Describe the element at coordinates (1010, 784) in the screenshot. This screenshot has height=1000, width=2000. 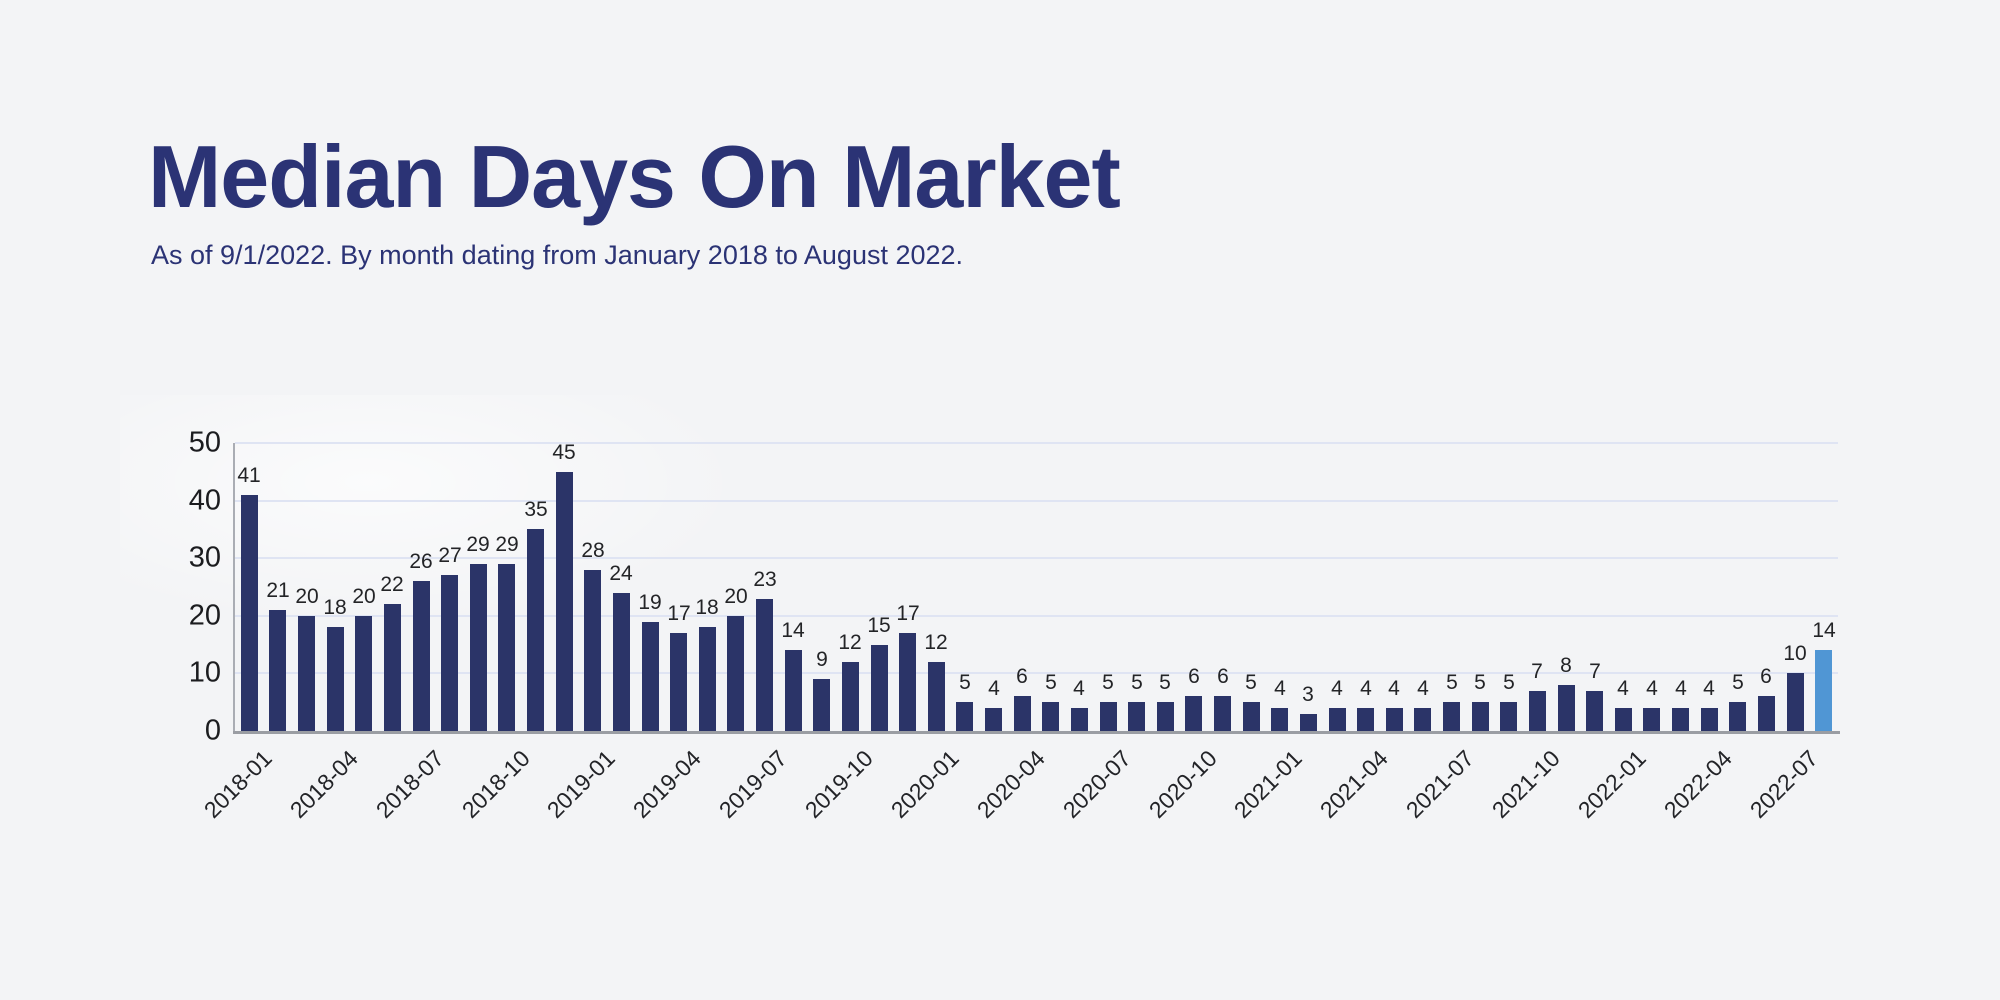
I see `x-tick-label-2020-04: 2020-04` at that location.